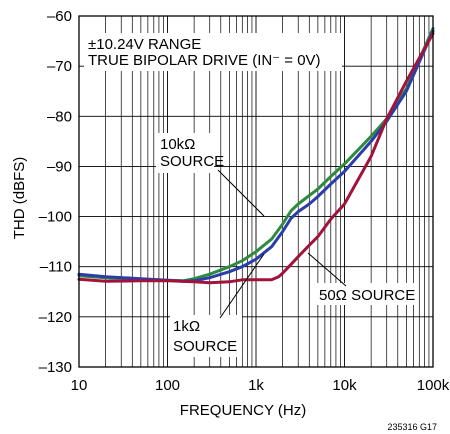 This screenshot has width=450, height=434. Describe the element at coordinates (79, 385) in the screenshot. I see `x-tick-label: 10` at that location.